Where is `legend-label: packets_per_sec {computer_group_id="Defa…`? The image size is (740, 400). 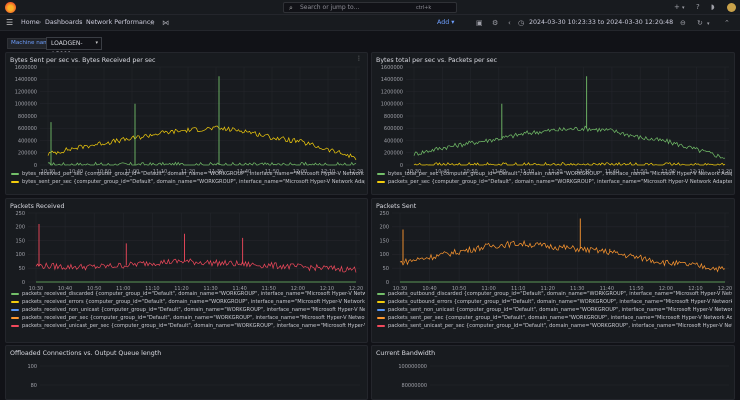 legend-label: packets_per_sec {computer_group_id="Defa… is located at coordinates (560, 182).